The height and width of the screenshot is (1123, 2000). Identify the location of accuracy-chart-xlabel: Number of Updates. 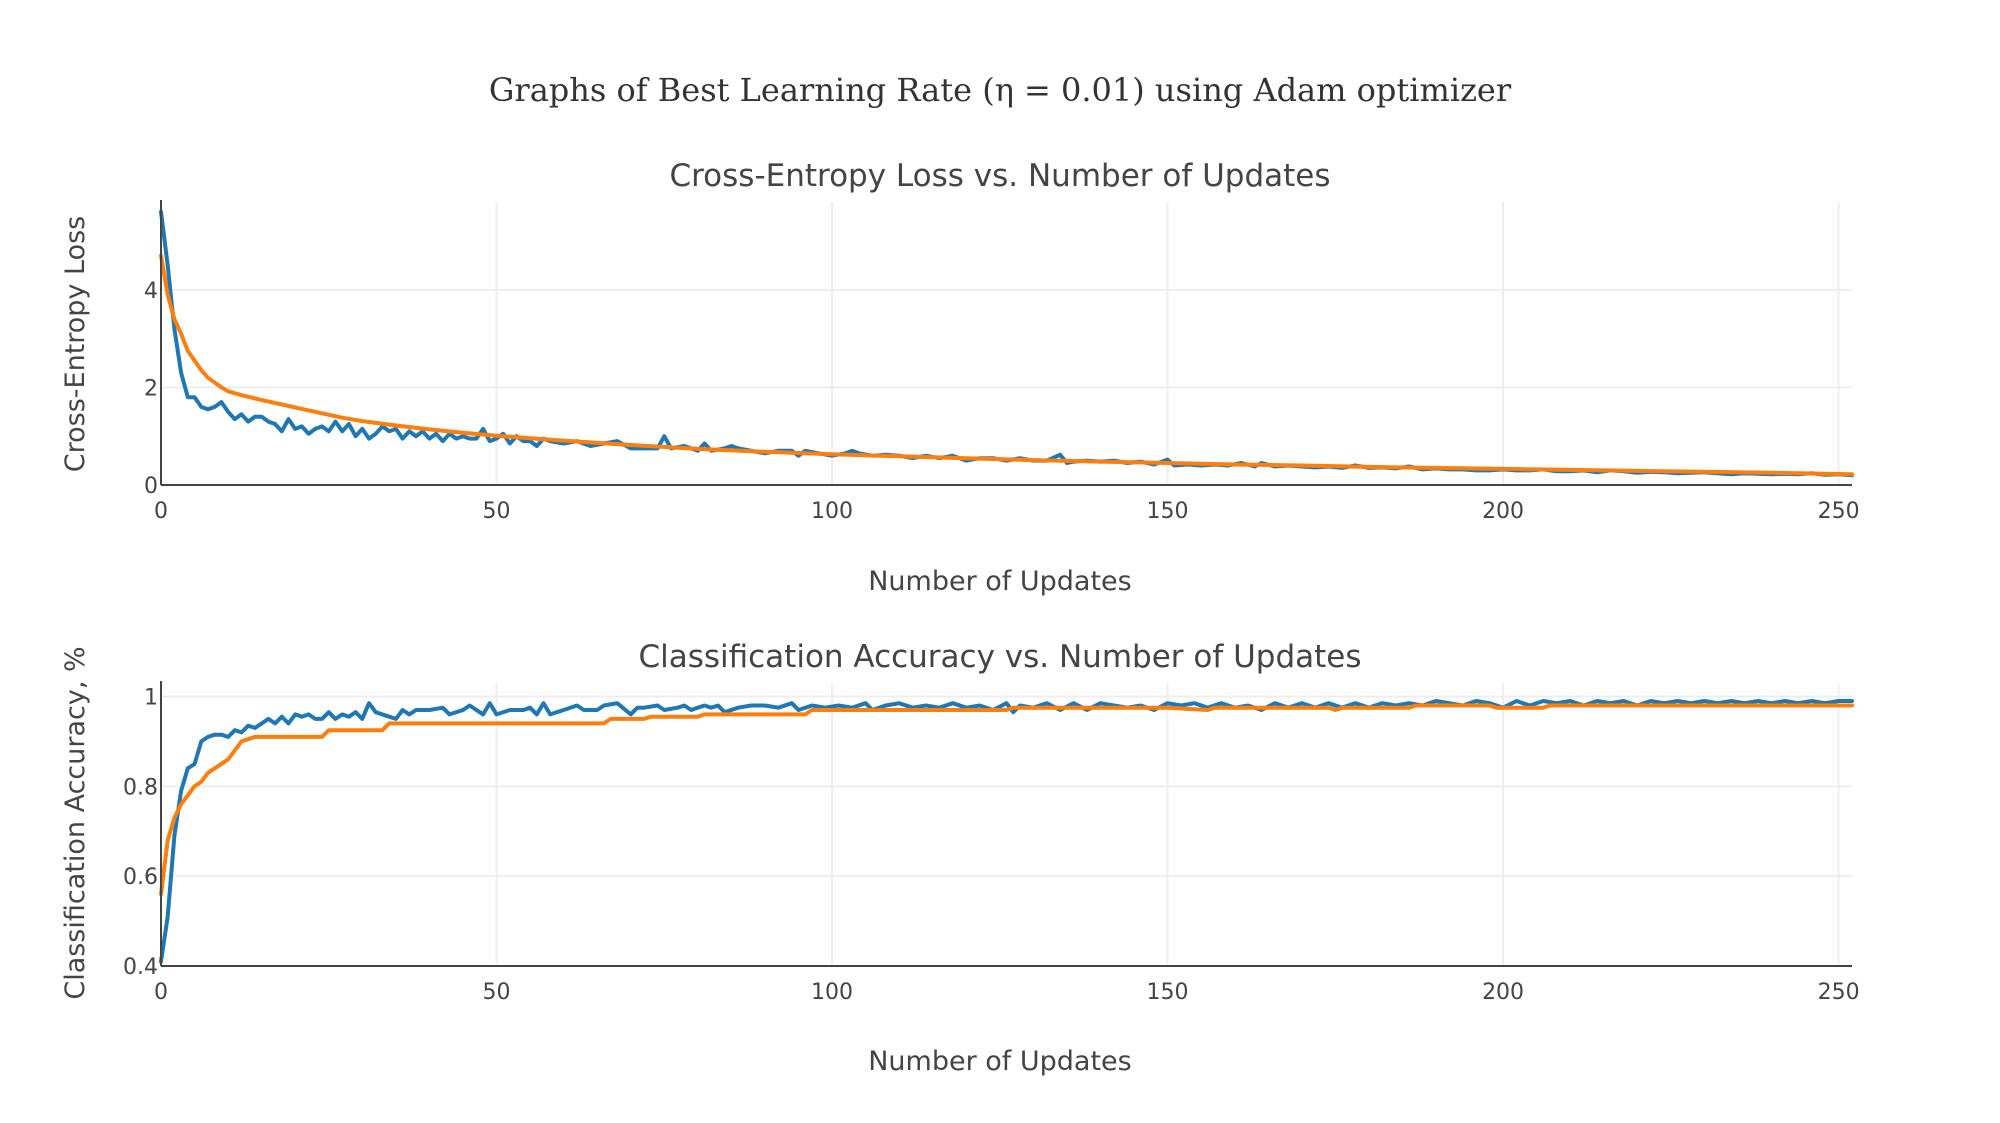
(1000, 1061).